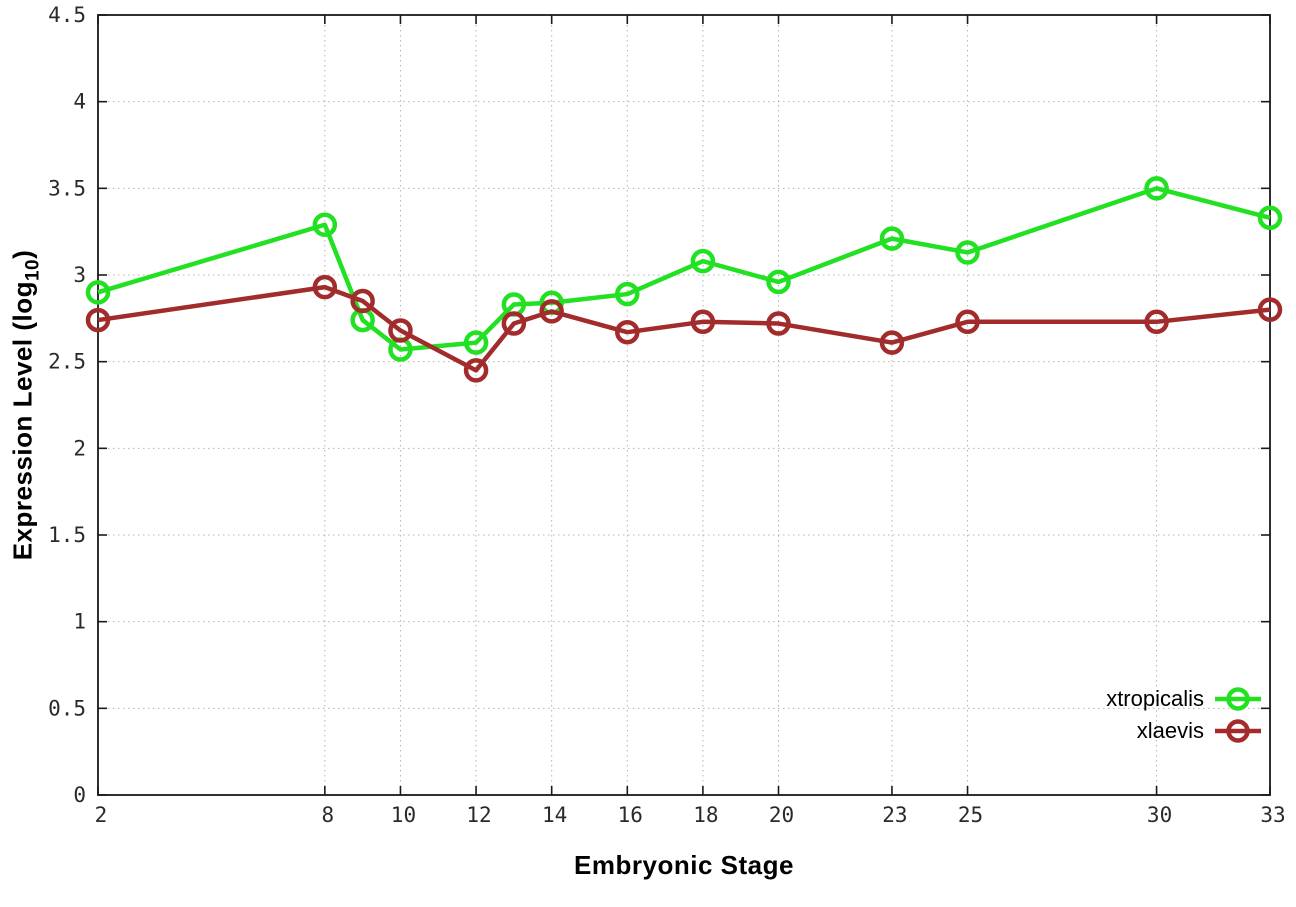 The height and width of the screenshot is (907, 1296). I want to click on legend-item-xtropicalis: xtropicalis, so click(1184, 699).